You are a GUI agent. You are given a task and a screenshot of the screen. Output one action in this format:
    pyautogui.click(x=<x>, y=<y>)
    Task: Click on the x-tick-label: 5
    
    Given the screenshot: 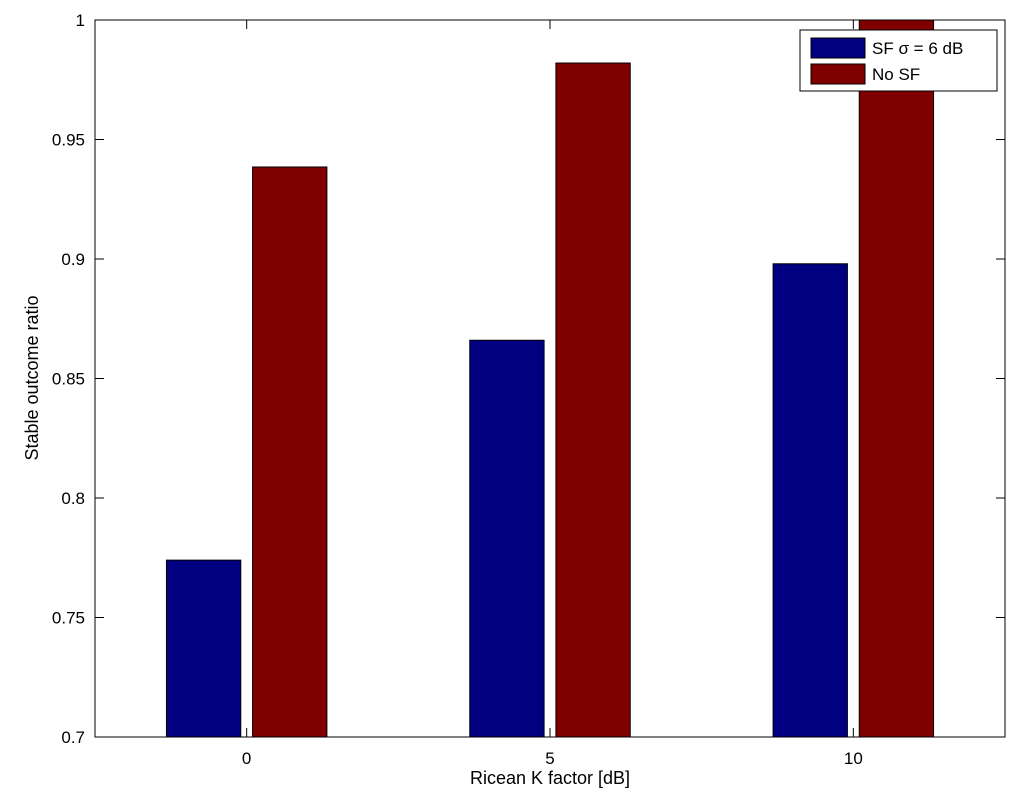 What is the action you would take?
    pyautogui.click(x=549, y=758)
    